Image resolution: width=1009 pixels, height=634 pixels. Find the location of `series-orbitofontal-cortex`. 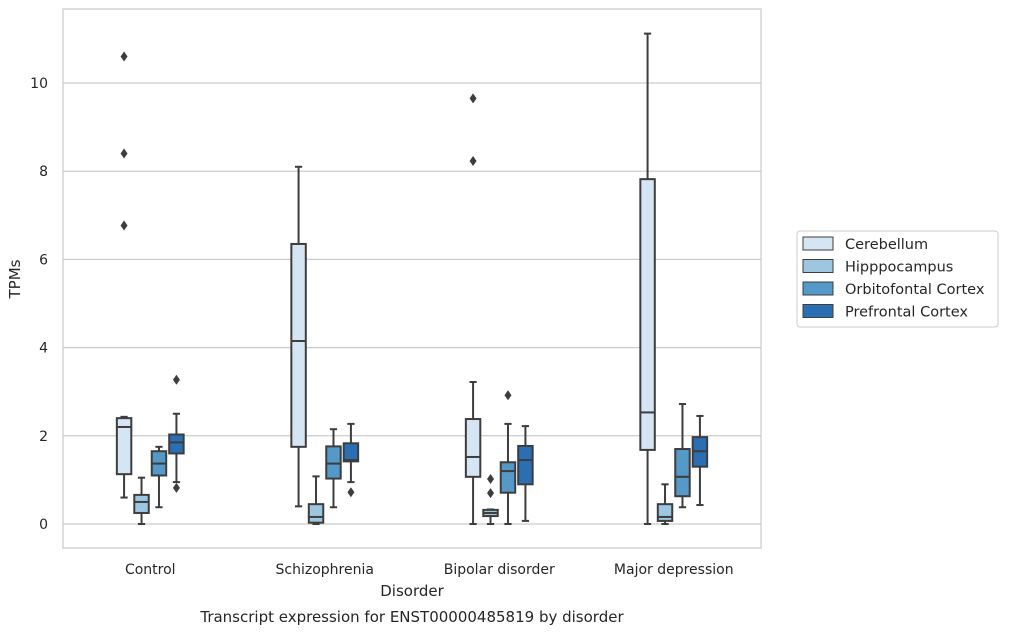

series-orbitofontal-cortex is located at coordinates (420, 457).